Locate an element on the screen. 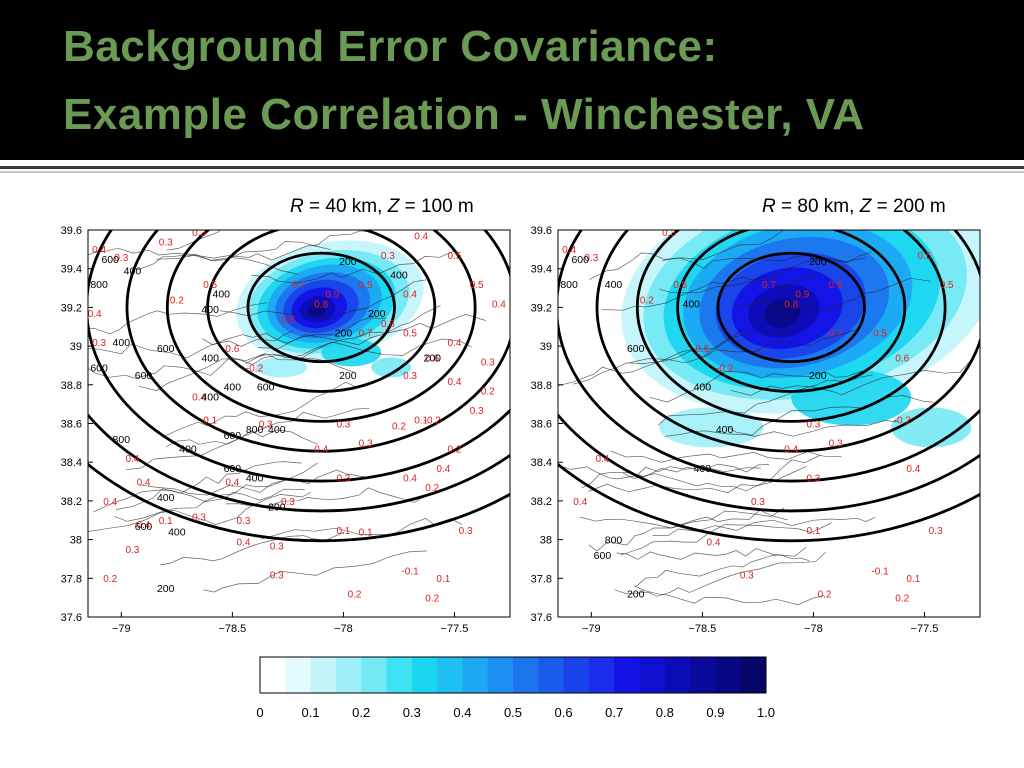  right-panel-title: R = 80 km, Z = 200 m is located at coordinates (854, 207).